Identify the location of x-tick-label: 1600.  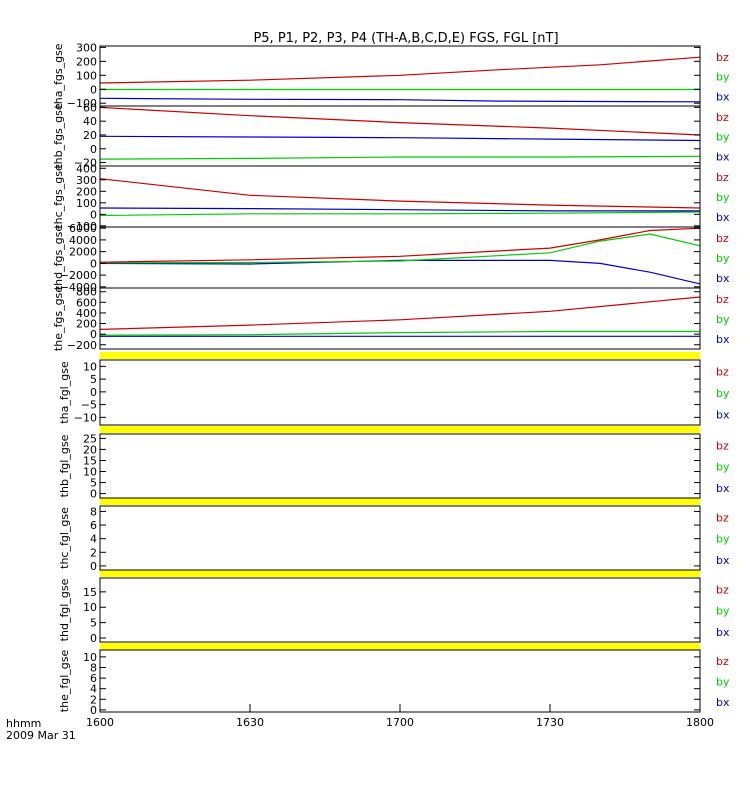
(100, 722).